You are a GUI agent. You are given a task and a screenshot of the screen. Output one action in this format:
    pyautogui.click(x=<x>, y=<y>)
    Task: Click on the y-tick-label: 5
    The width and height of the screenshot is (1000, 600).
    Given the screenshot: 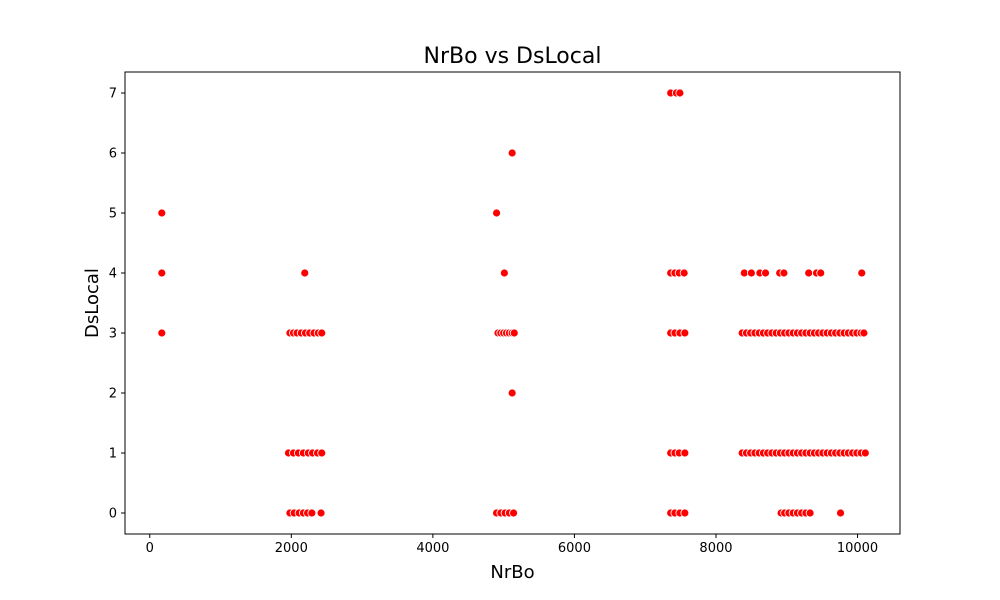 What is the action you would take?
    pyautogui.click(x=113, y=214)
    